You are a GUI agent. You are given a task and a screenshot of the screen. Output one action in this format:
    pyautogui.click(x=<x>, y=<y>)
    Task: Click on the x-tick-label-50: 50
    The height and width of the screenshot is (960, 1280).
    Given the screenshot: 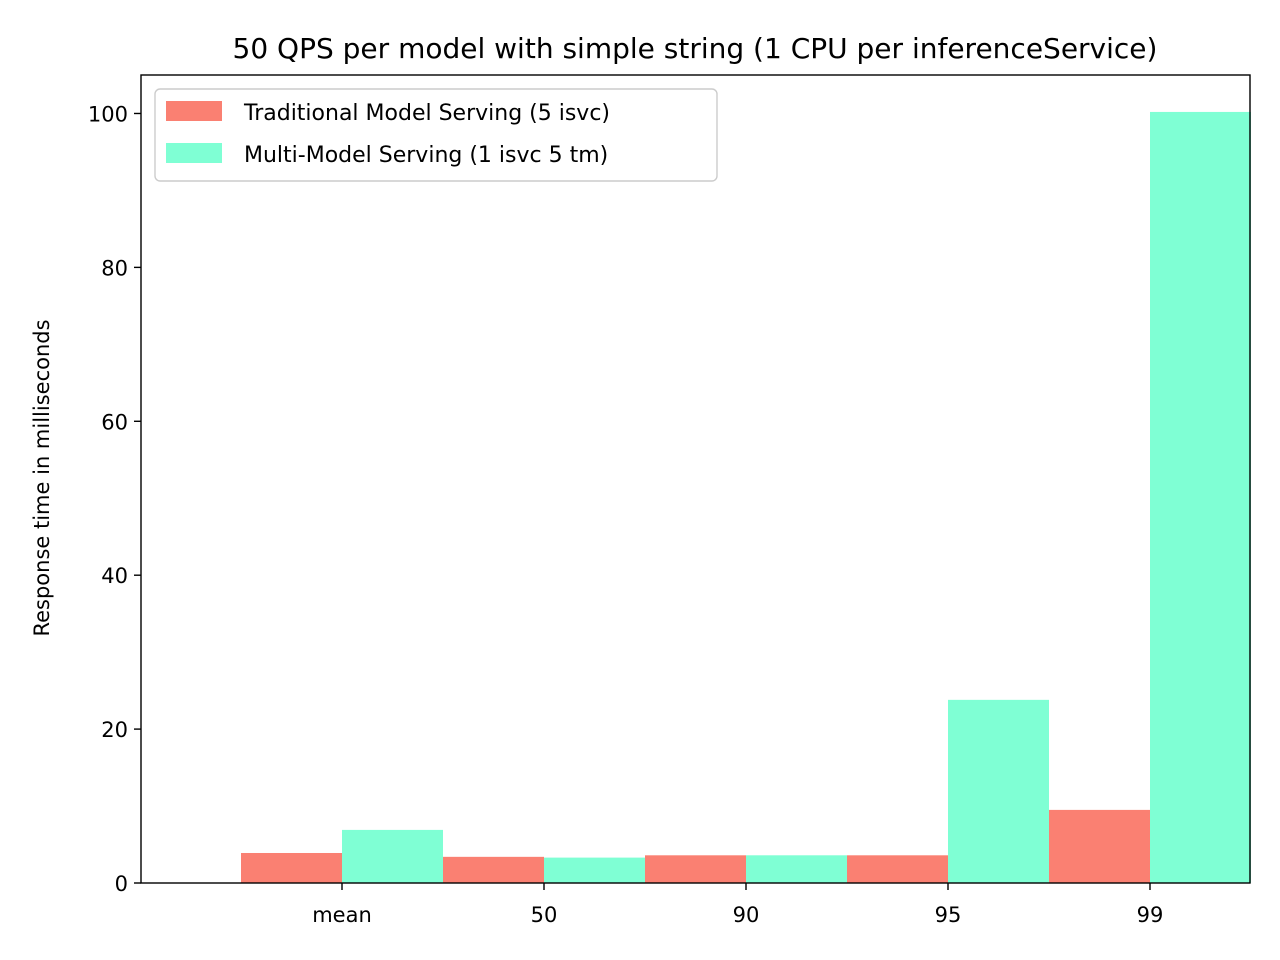 What is the action you would take?
    pyautogui.click(x=544, y=915)
    